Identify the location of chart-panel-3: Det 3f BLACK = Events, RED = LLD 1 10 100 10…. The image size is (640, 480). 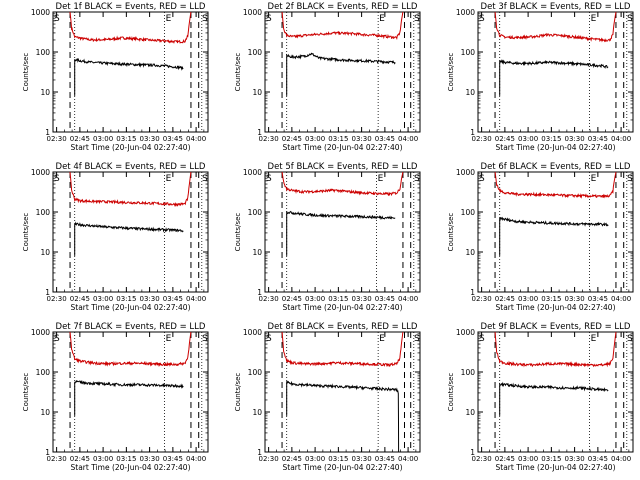
(540, 77).